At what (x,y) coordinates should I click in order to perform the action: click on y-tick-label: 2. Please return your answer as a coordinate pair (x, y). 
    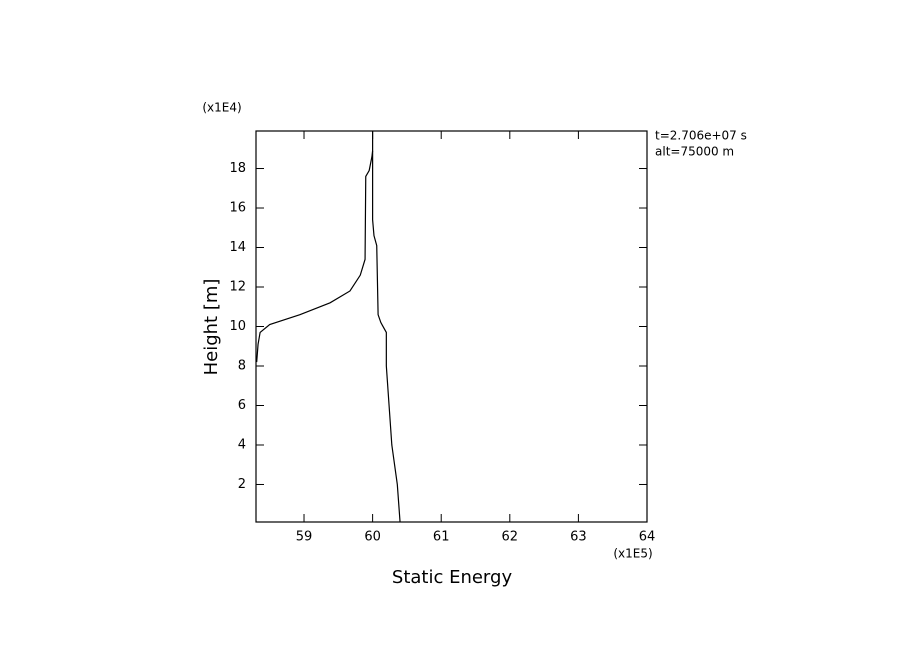
    Looking at the image, I should click on (242, 484).